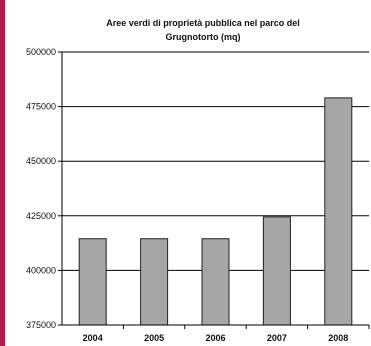 The height and width of the screenshot is (346, 371). I want to click on x-tick-label: 2004, so click(93, 338).